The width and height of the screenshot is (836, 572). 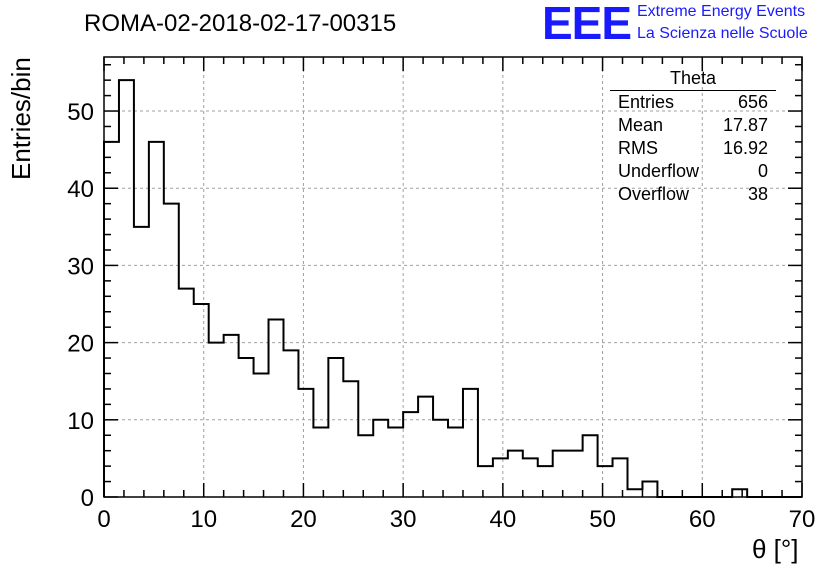 I want to click on stats-label: Mean, so click(x=641, y=125).